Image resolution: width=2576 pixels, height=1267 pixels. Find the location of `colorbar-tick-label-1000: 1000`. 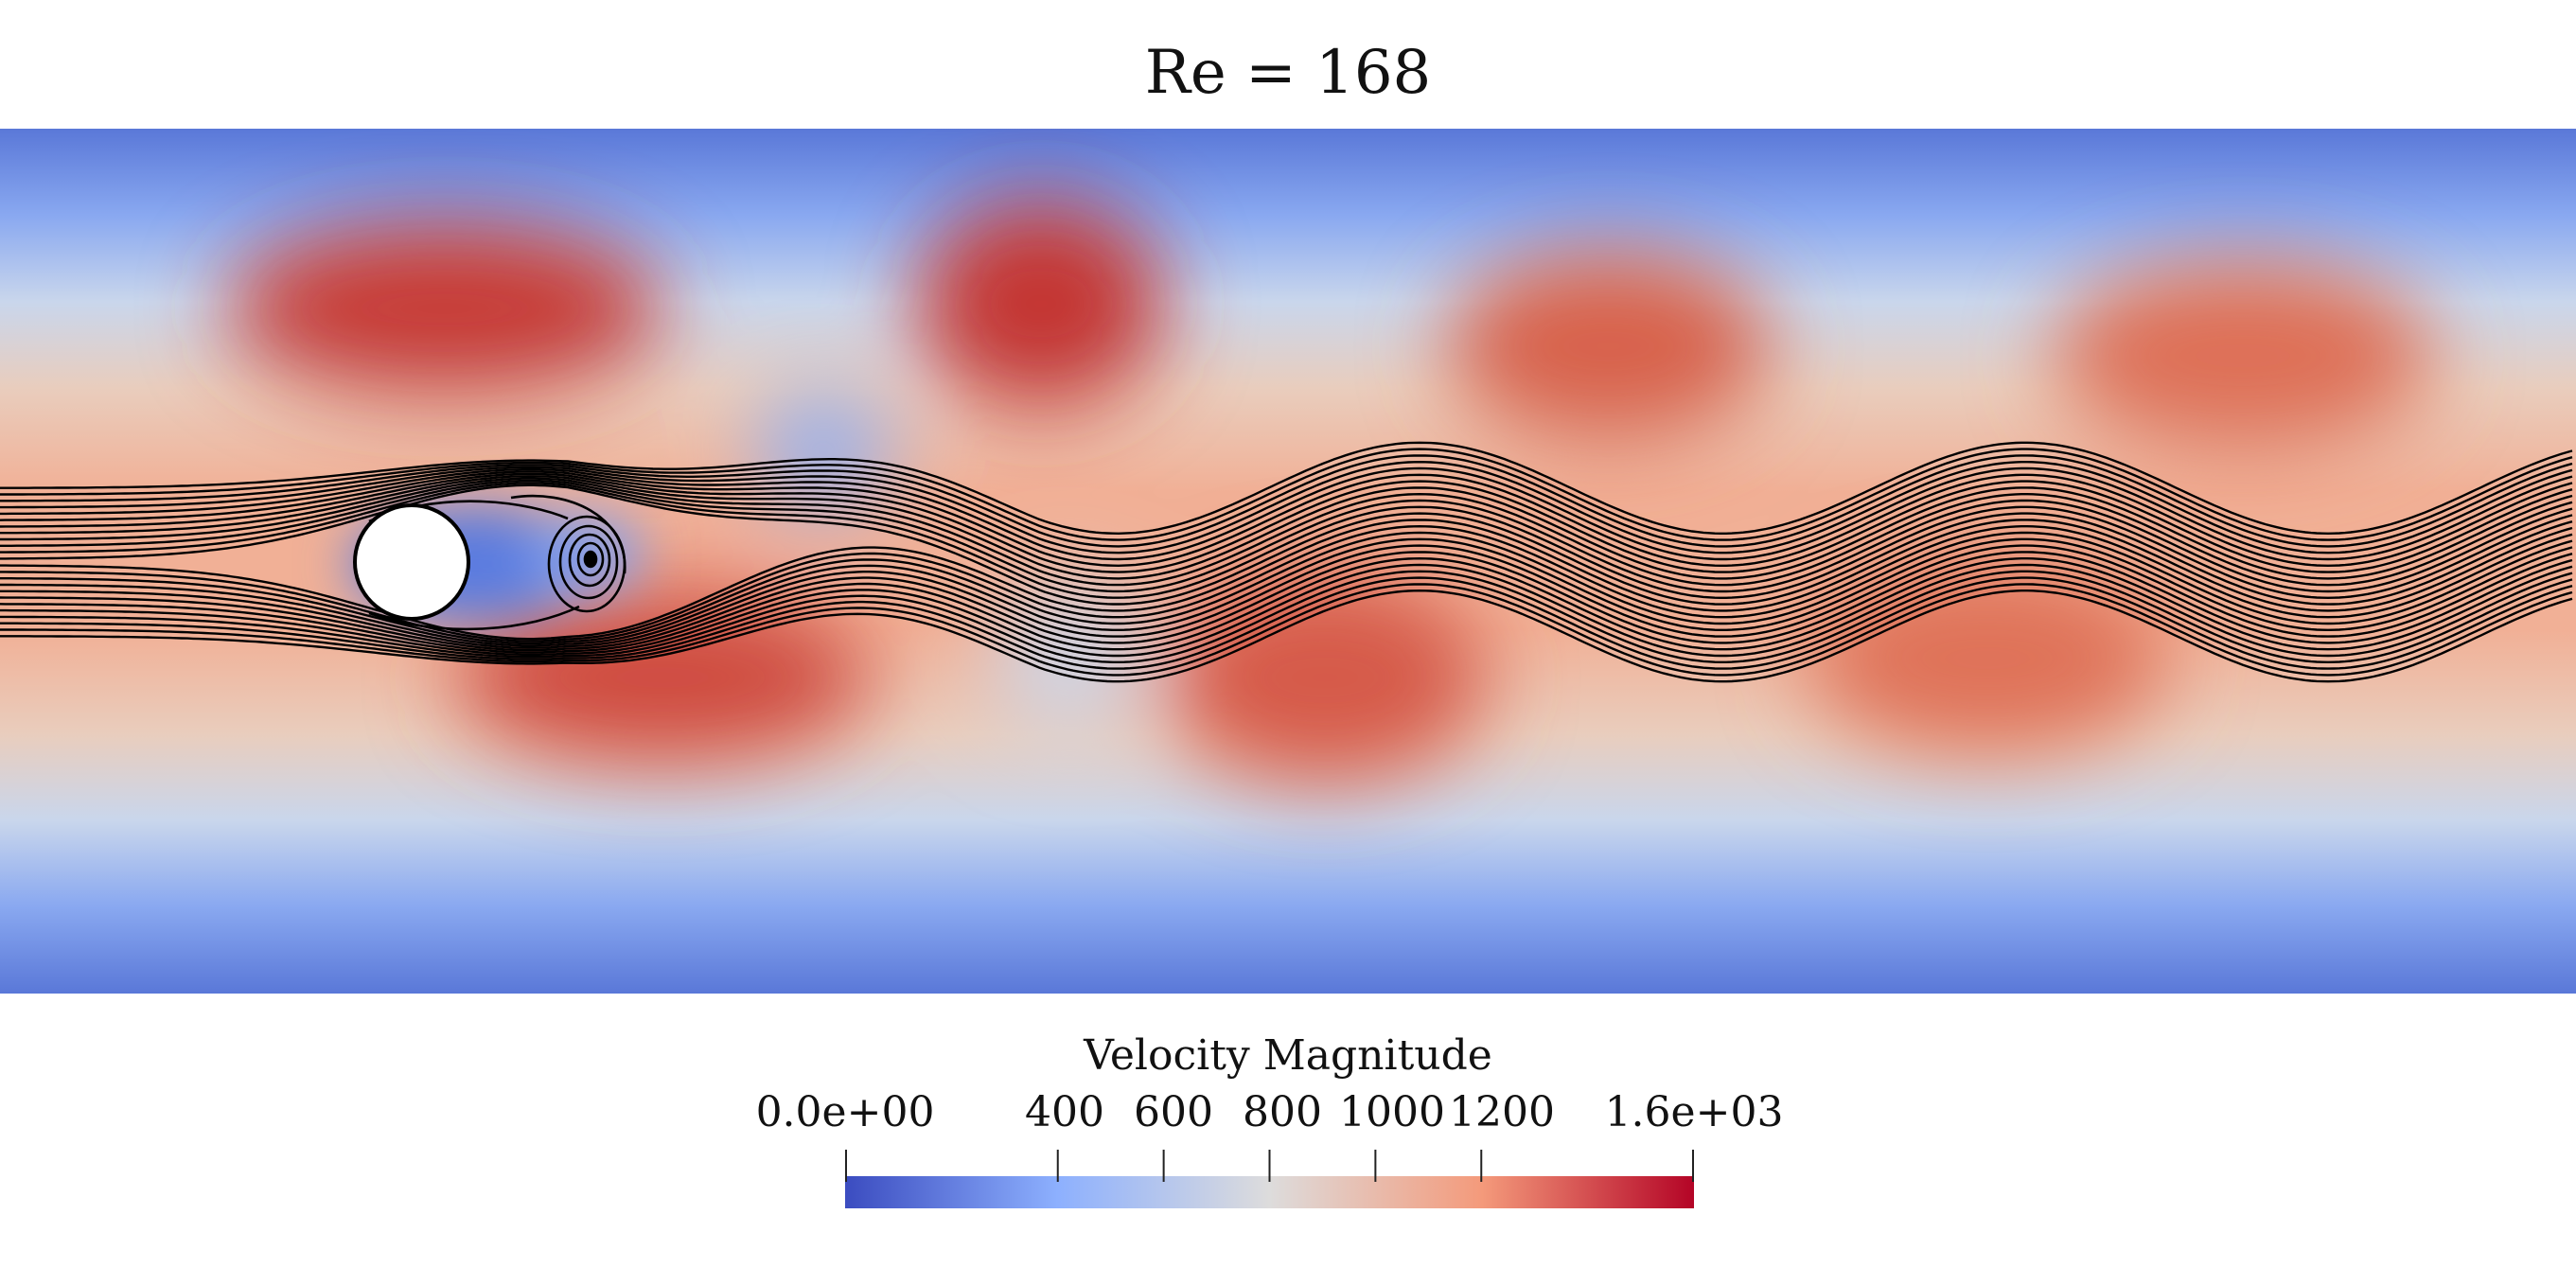

colorbar-tick-label-1000: 1000 is located at coordinates (1392, 1112).